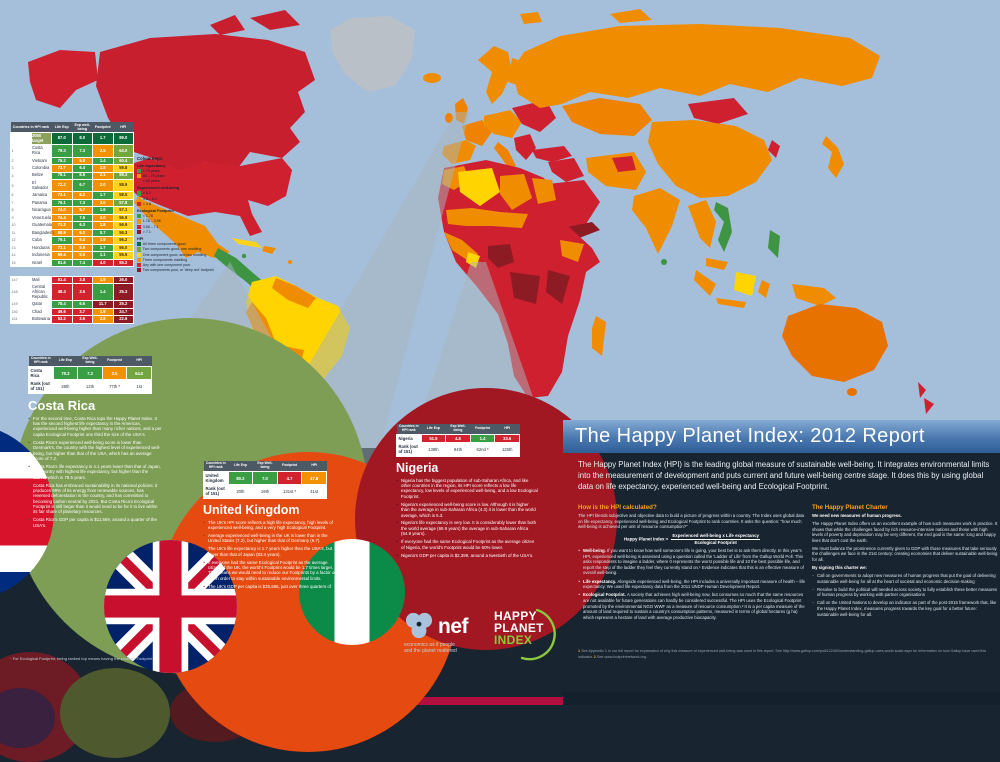 This screenshot has height=762, width=1000. I want to click on table-row: 147 Mali 51.4 3.8 1.9 26.0, so click(72, 280).